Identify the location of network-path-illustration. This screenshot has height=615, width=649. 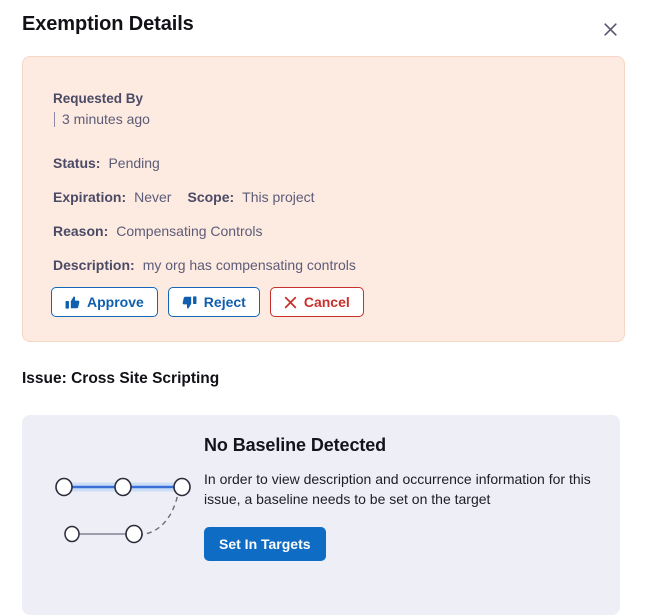
(122, 505).